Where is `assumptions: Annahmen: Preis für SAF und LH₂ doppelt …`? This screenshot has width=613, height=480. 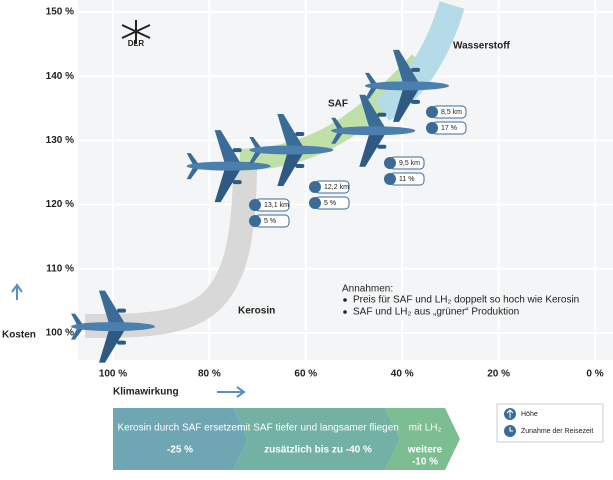 assumptions: Annahmen: Preis für SAF und LH₂ doppelt … is located at coordinates (460, 301).